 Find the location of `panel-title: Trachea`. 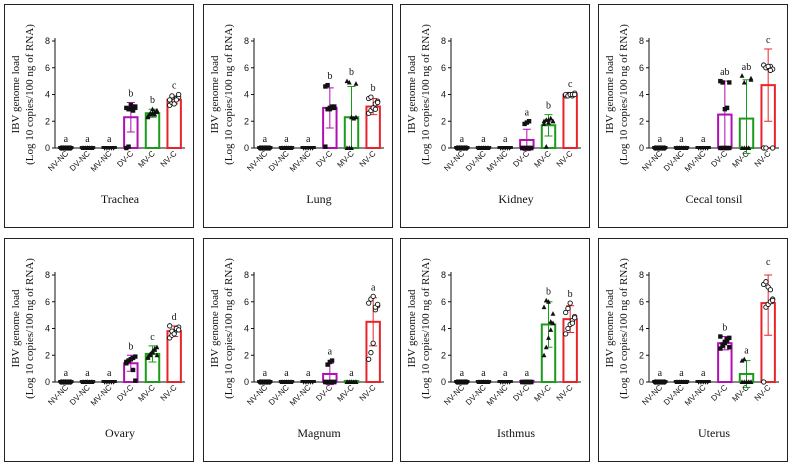

panel-title: Trachea is located at coordinates (120, 199).